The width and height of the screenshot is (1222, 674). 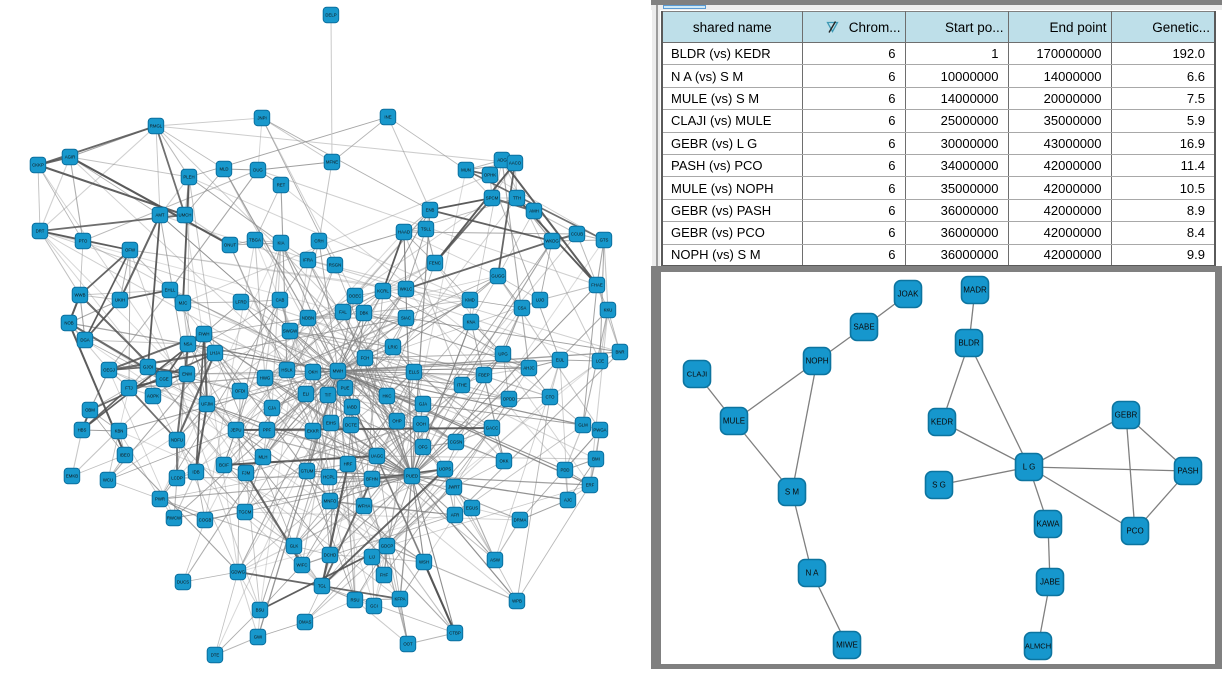 What do you see at coordinates (195, 472) in the screenshot?
I see `svg-text: IDB` at bounding box center [195, 472].